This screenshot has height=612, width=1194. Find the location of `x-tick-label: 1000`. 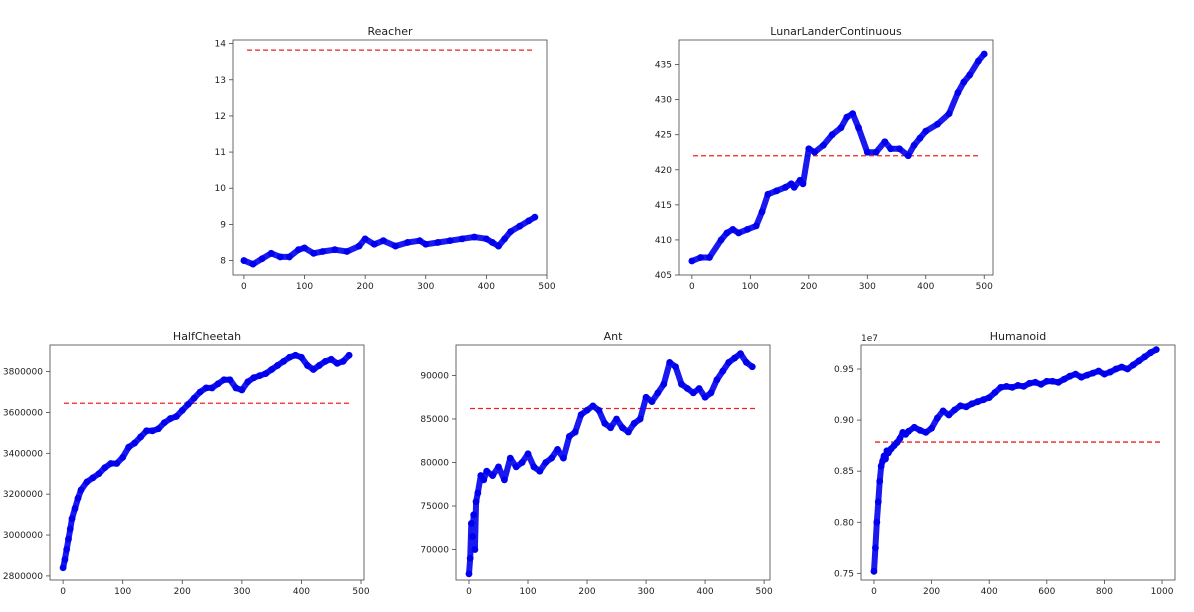

x-tick-label: 1000 is located at coordinates (1162, 592).